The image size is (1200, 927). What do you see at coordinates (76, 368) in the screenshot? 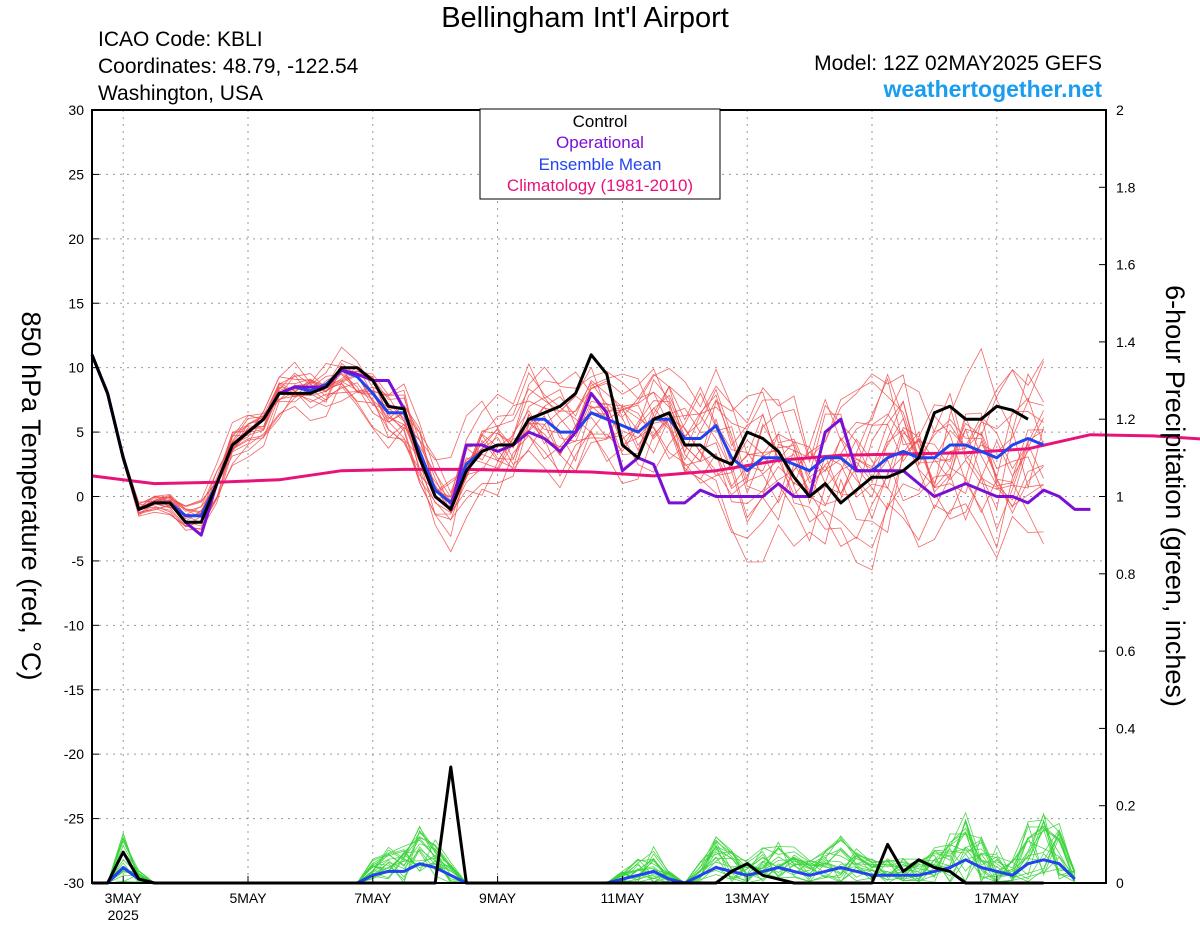
I see `left-tick-label: 10` at bounding box center [76, 368].